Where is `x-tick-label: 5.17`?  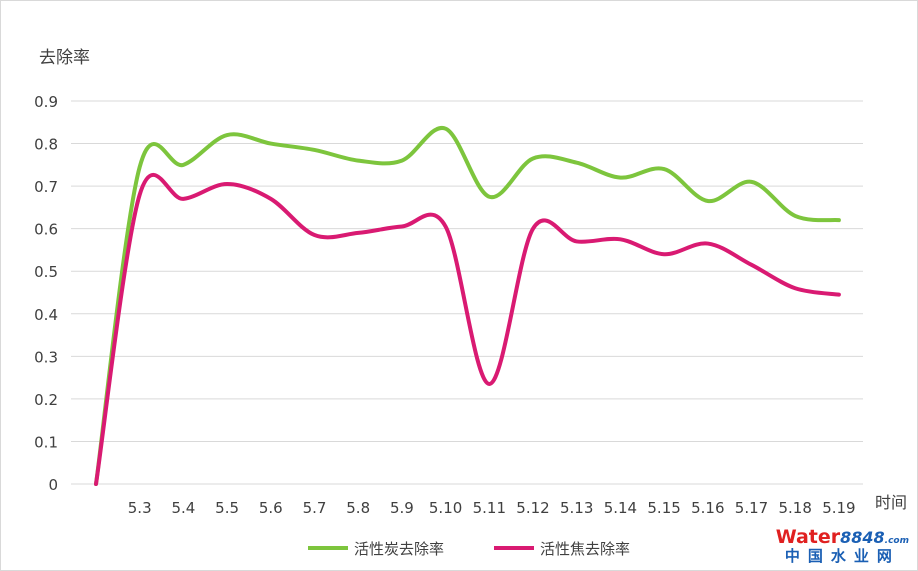 x-tick-label: 5.17 is located at coordinates (751, 508).